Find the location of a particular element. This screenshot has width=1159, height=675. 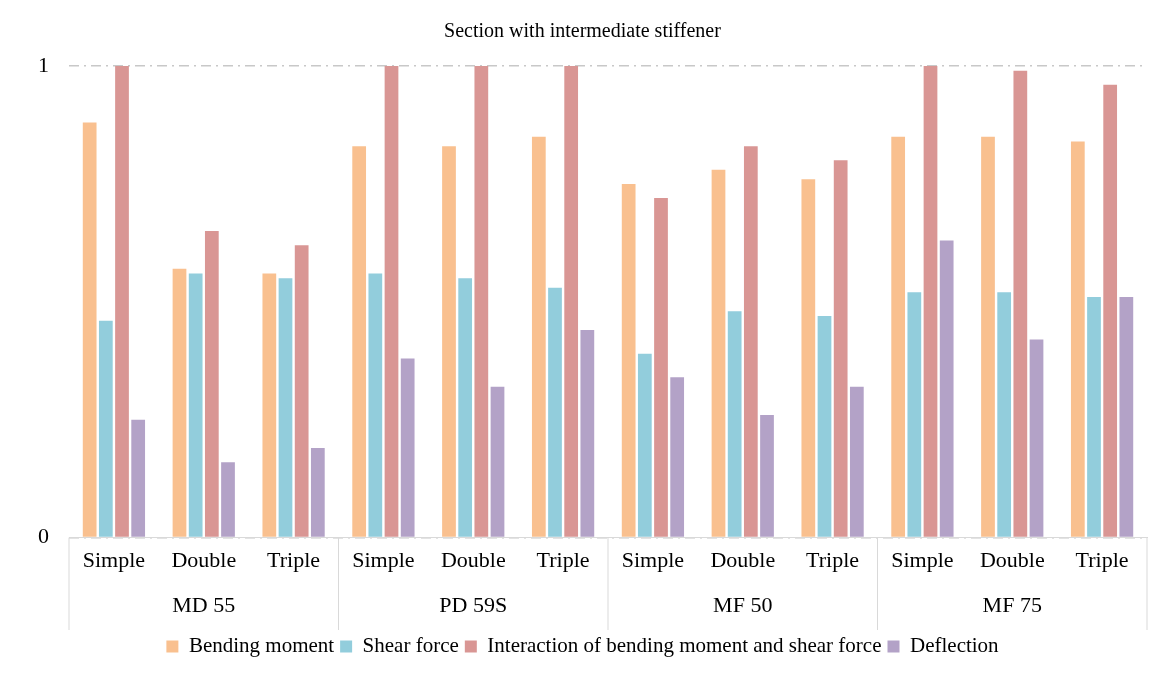

text: MF 50 is located at coordinates (743, 604).